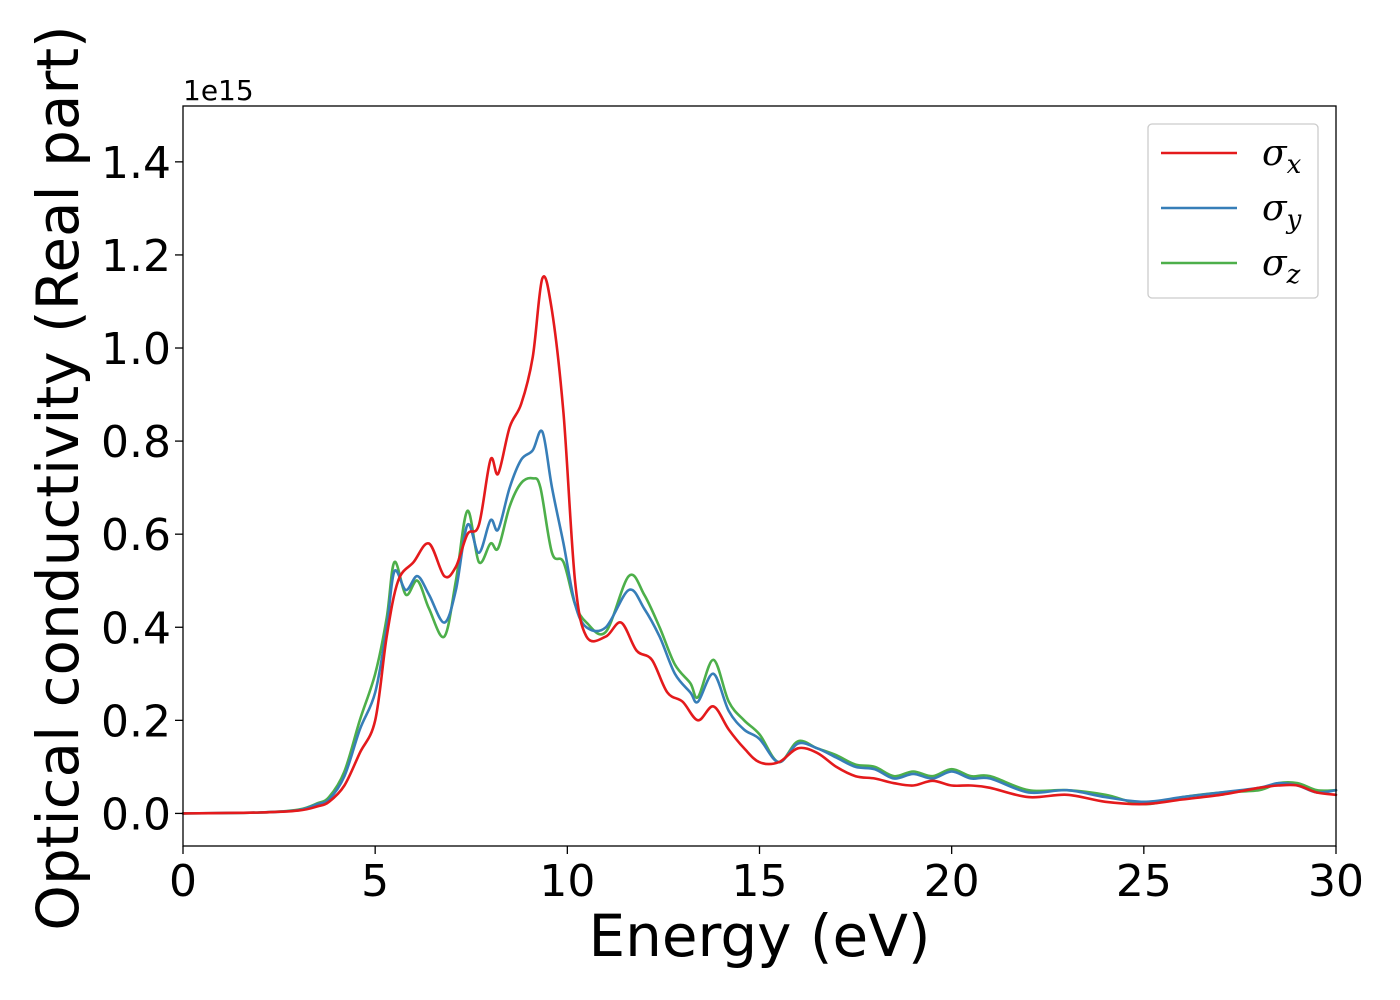  I want to click on x-tick-label: 10, so click(567, 881).